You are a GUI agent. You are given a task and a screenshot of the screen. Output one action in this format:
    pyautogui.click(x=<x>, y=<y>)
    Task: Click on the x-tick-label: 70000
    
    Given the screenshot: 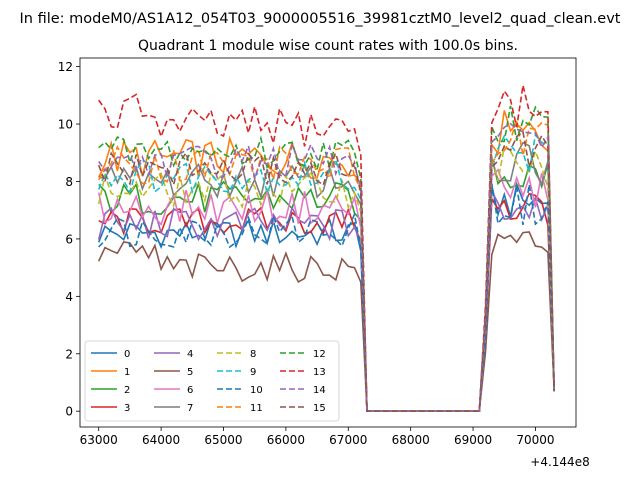 What is the action you would take?
    pyautogui.click(x=535, y=440)
    